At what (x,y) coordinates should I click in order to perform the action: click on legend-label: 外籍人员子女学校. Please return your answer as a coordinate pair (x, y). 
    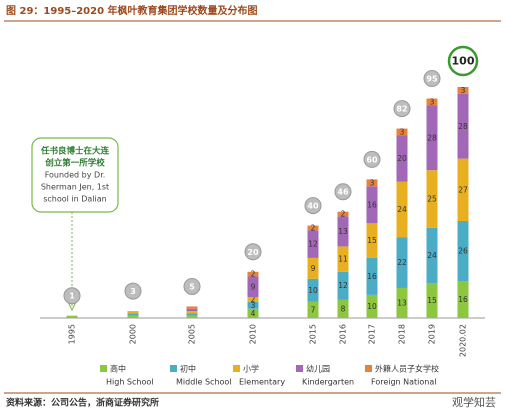
    Looking at the image, I should click on (407, 369).